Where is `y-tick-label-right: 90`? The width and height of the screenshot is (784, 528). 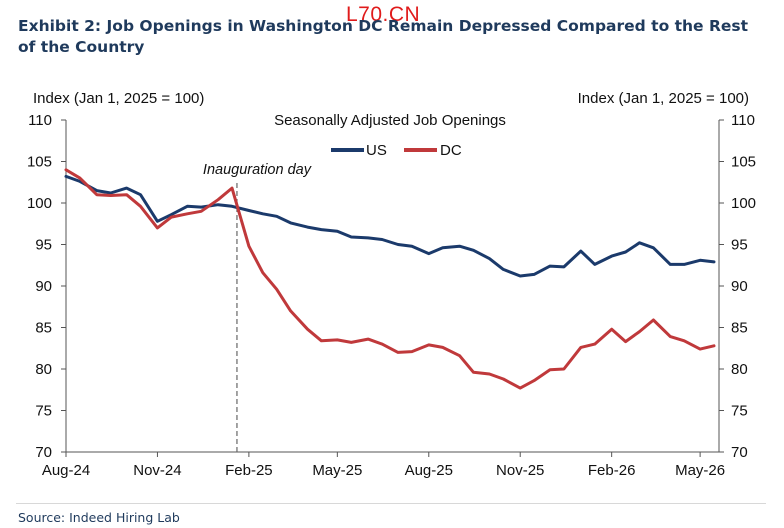 y-tick-label-right: 90 is located at coordinates (739, 286).